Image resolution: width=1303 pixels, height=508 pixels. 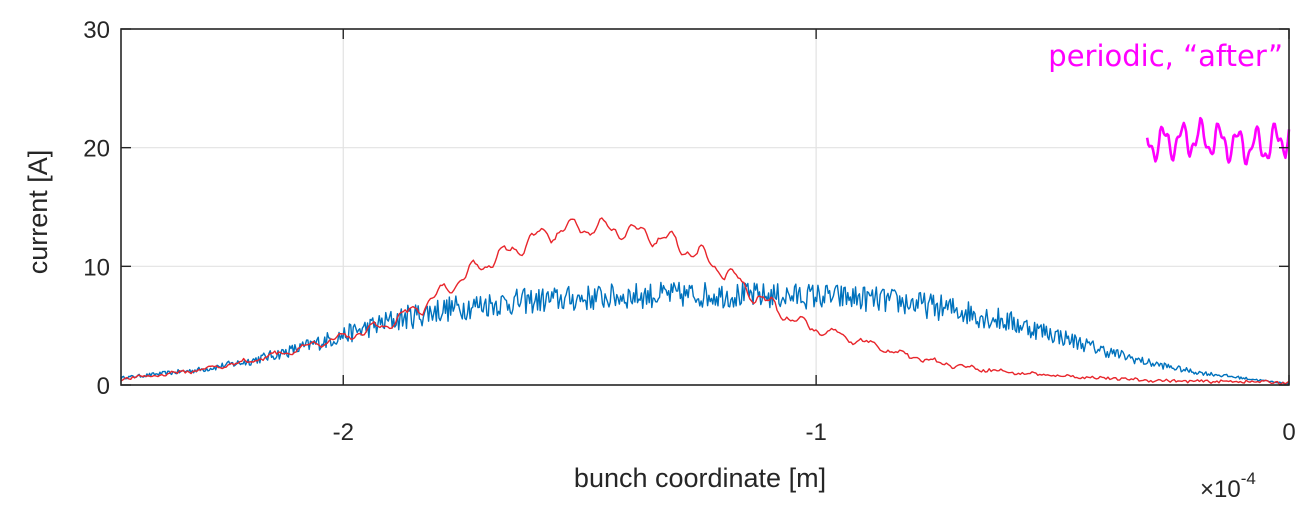 What do you see at coordinates (1288, 432) in the screenshot?
I see `x-tick-label: 0` at bounding box center [1288, 432].